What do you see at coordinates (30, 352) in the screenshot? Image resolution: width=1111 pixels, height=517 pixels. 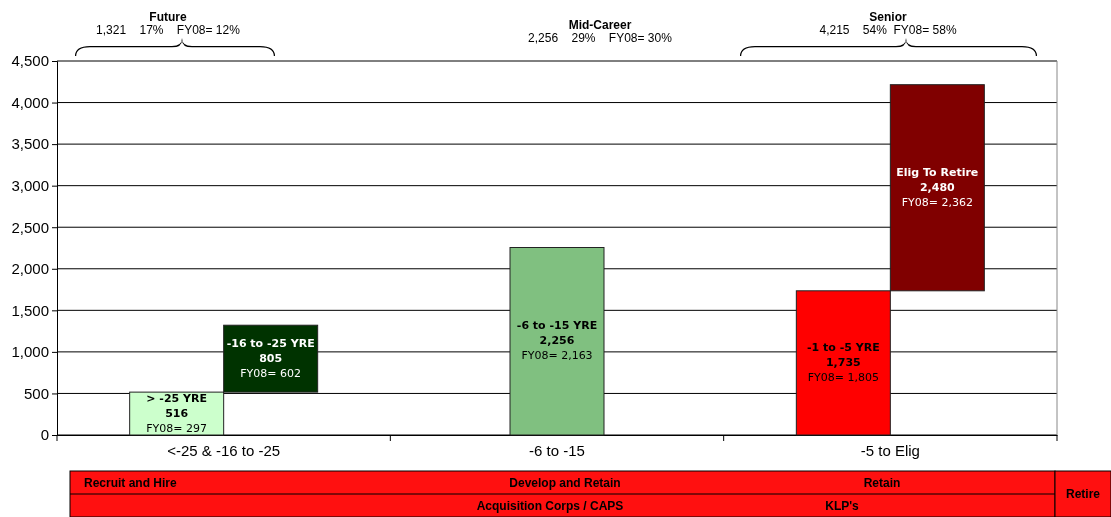 I see `y-tick-label: 1,000` at bounding box center [30, 352].